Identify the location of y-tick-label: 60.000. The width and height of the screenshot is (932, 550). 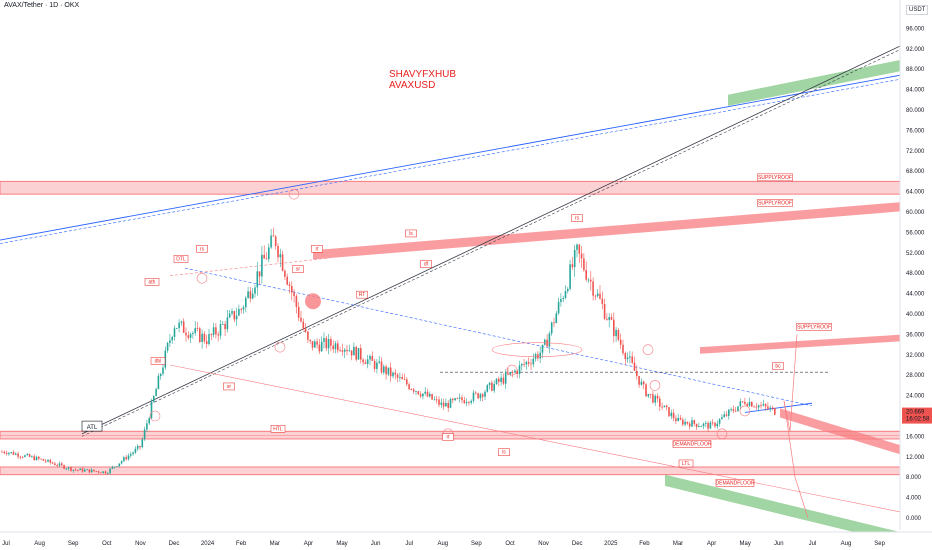
(915, 213).